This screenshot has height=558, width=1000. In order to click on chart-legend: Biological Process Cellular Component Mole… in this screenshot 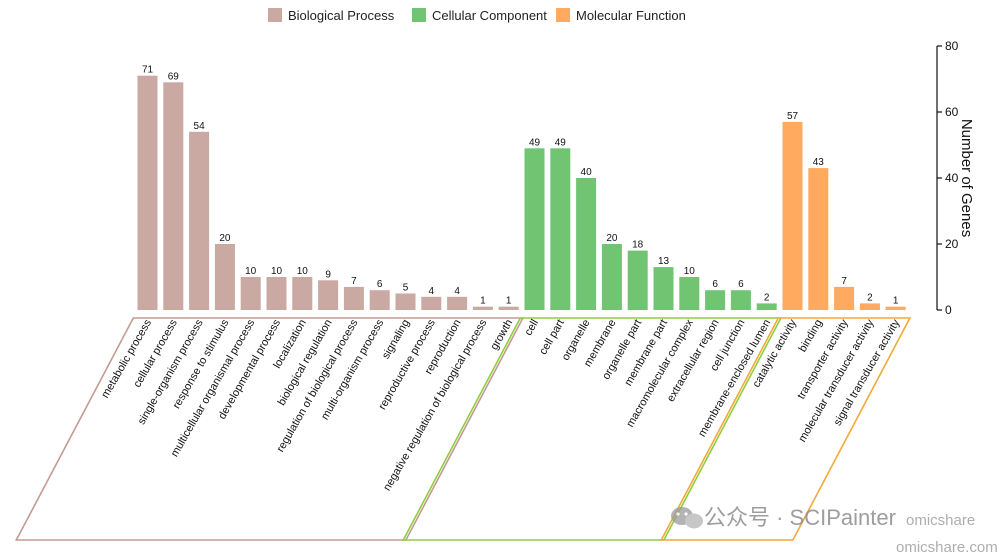, I will do `click(477, 15)`.